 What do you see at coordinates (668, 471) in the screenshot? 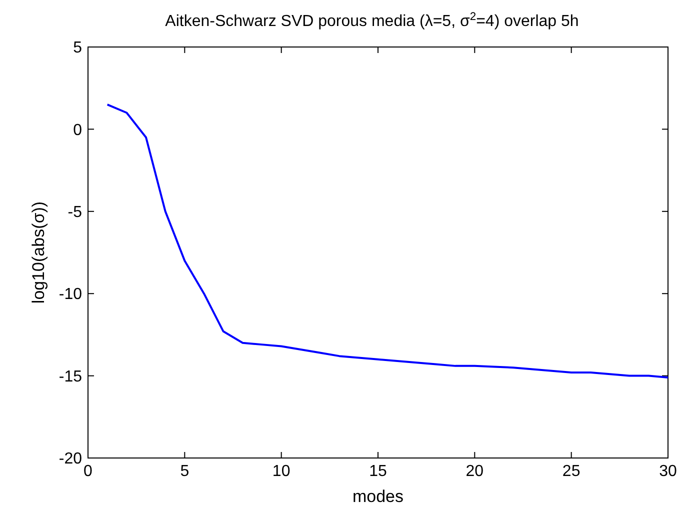
I see `x-tick-label: 30` at bounding box center [668, 471].